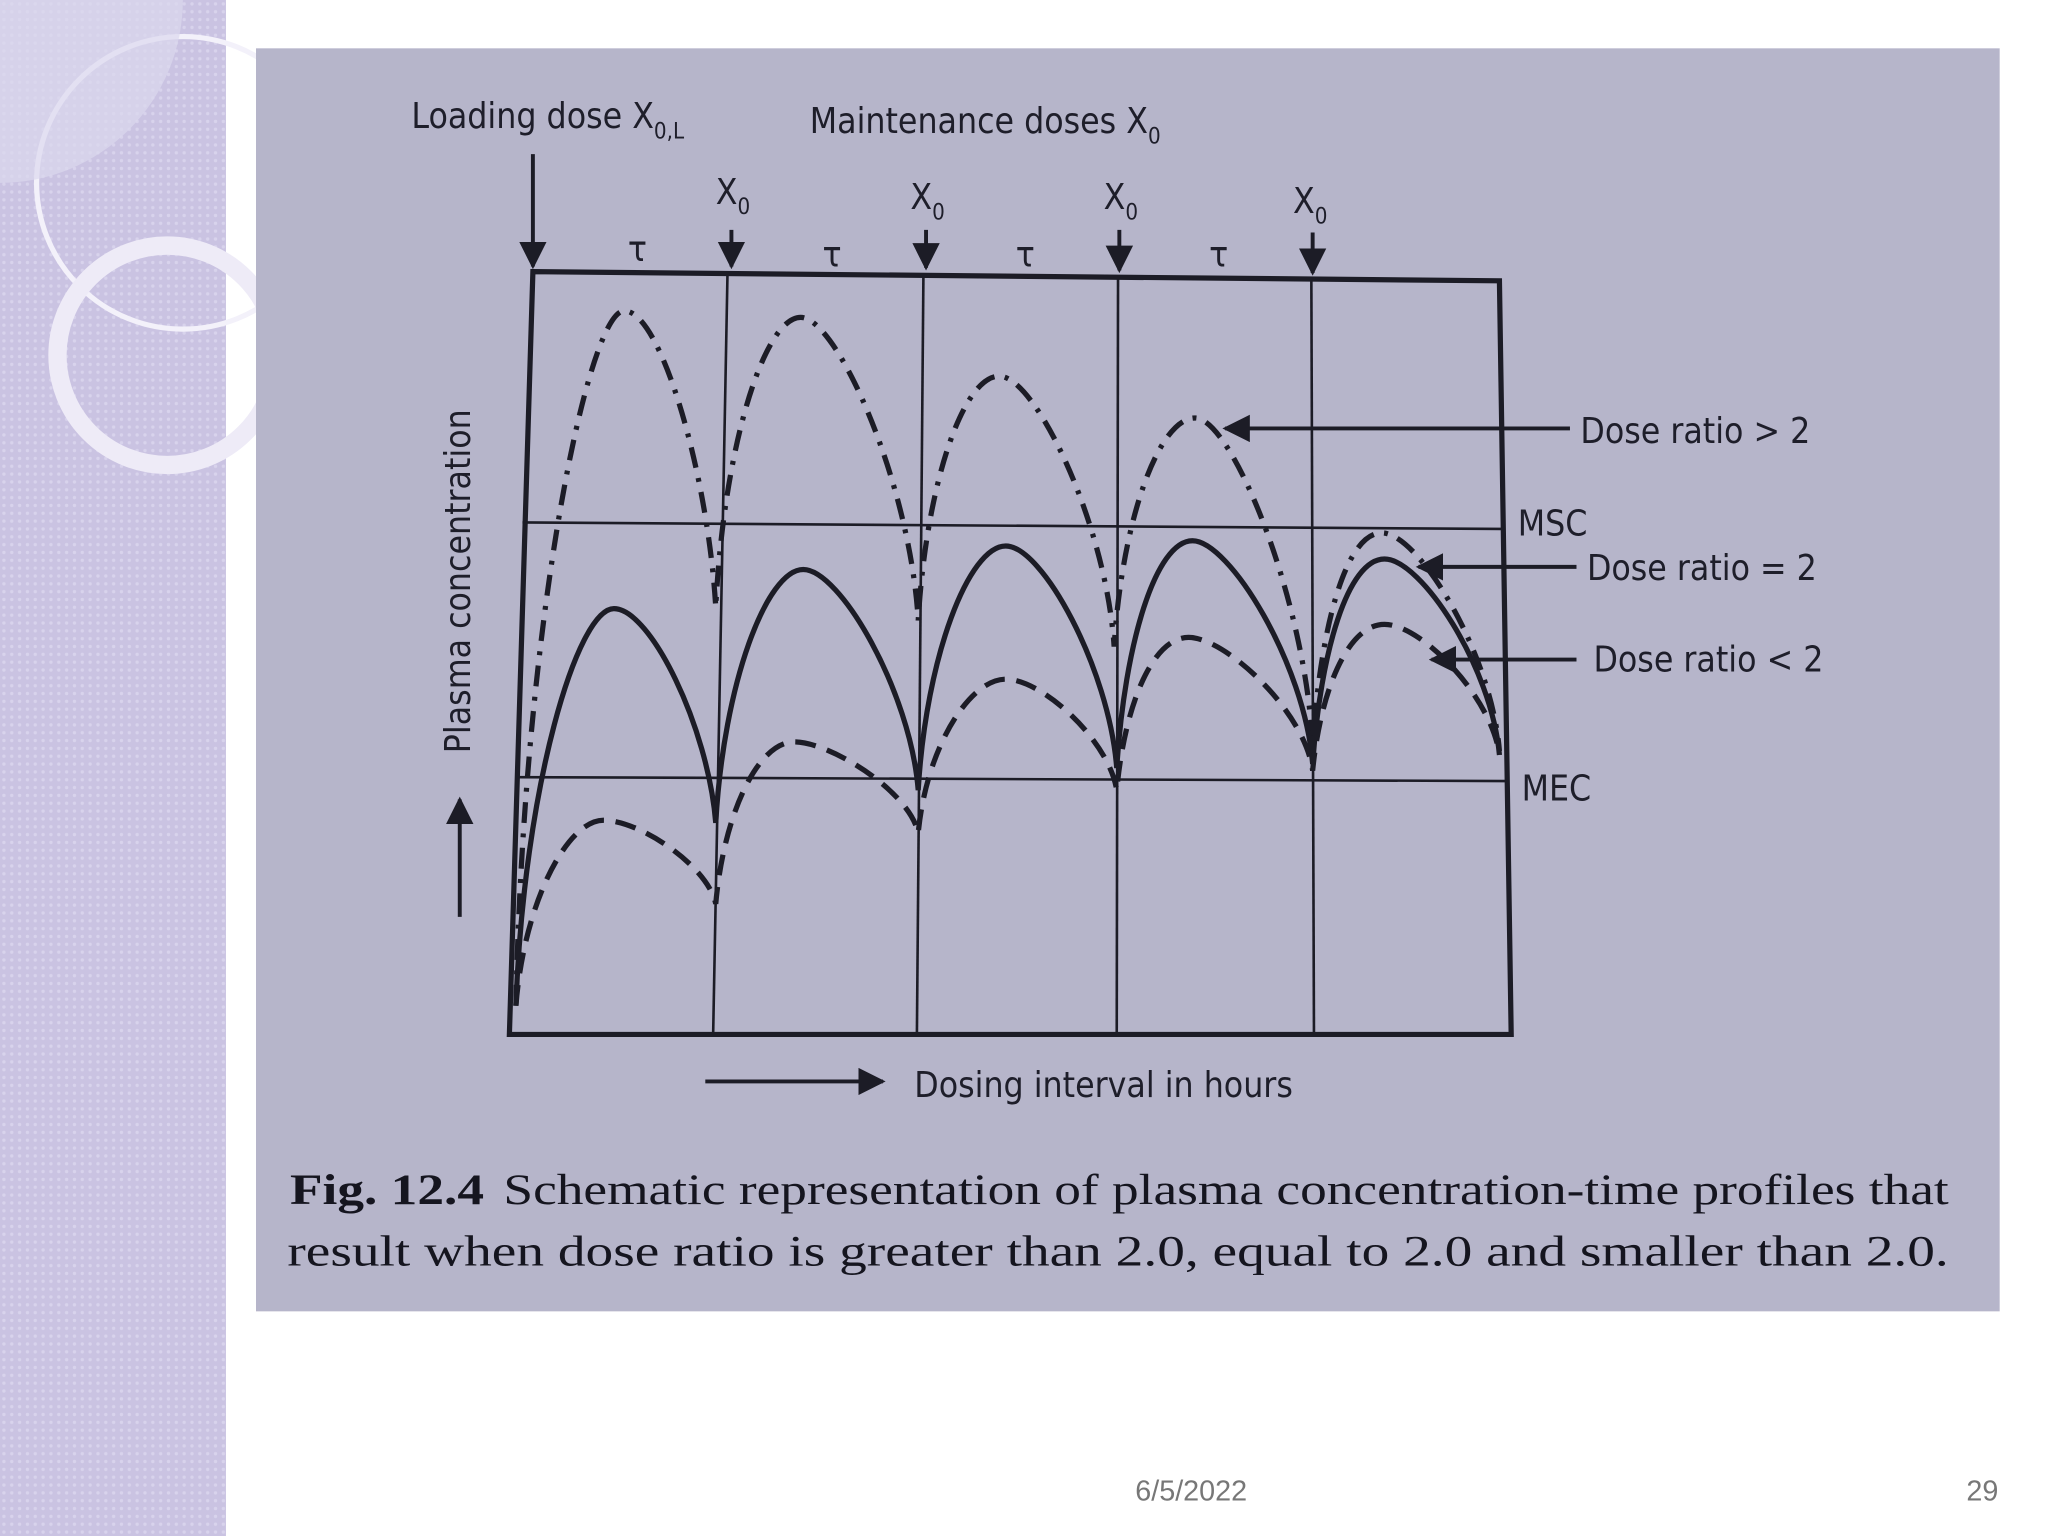 This screenshot has height=1536, width=2048. What do you see at coordinates (1702, 568) in the screenshot?
I see `curve-label: Dose ratio = 2` at bounding box center [1702, 568].